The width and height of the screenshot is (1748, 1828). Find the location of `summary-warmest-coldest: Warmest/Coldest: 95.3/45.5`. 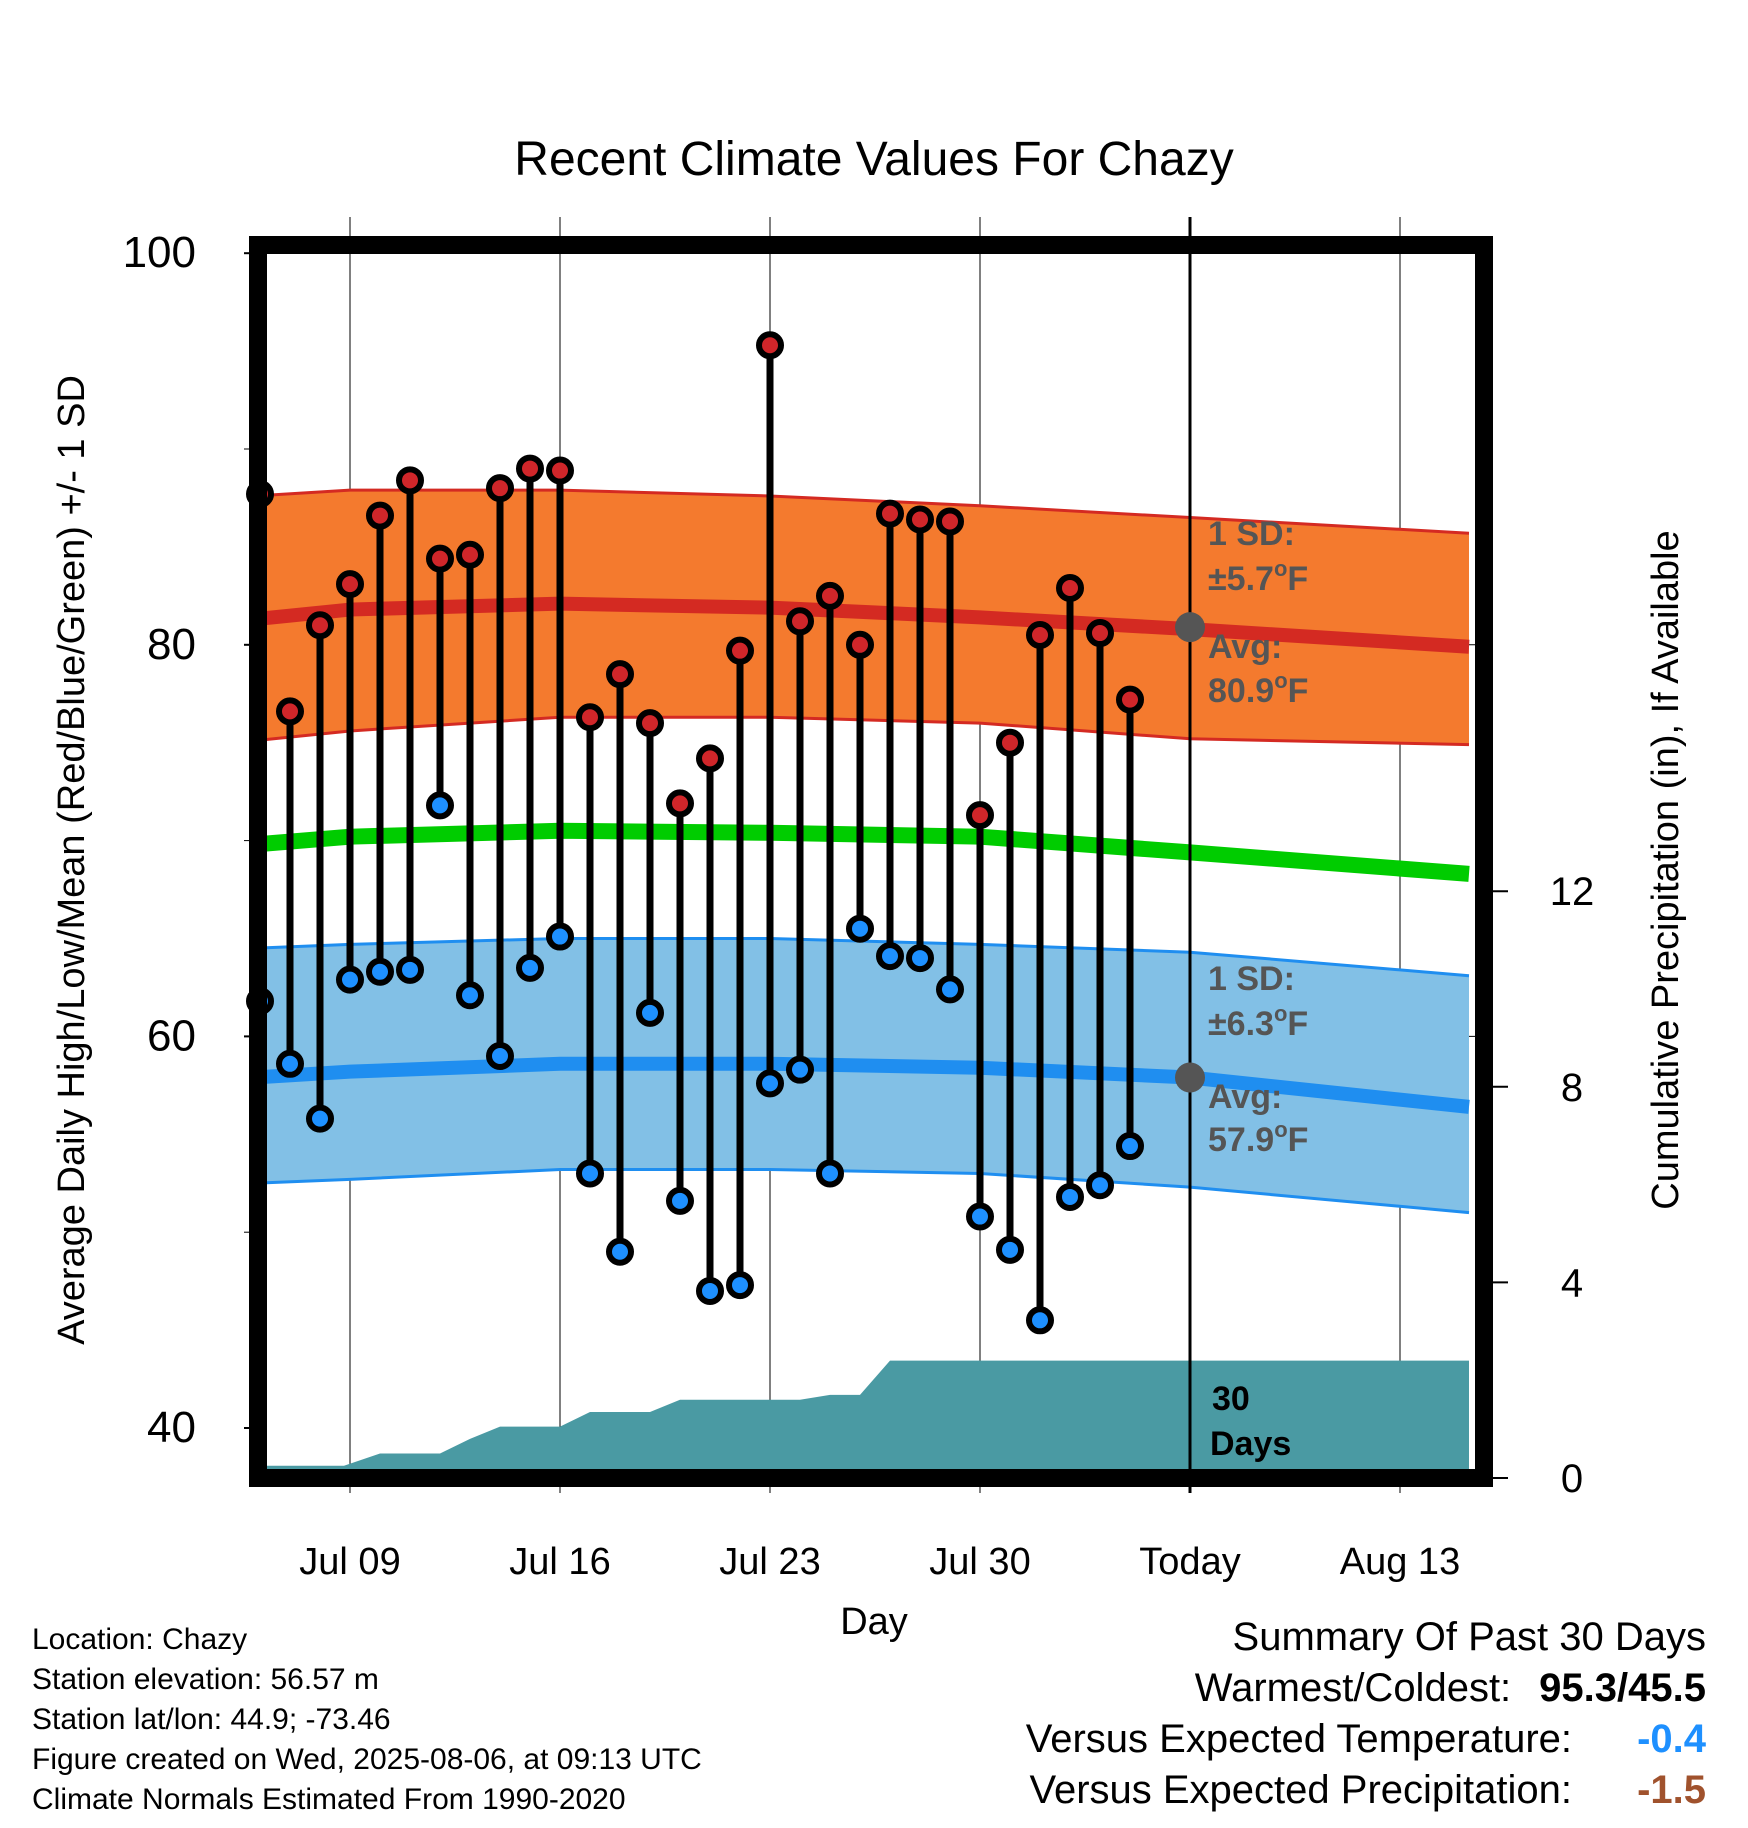

summary-warmest-coldest: Warmest/Coldest: 95.3/45.5 is located at coordinates (1366, 1688).